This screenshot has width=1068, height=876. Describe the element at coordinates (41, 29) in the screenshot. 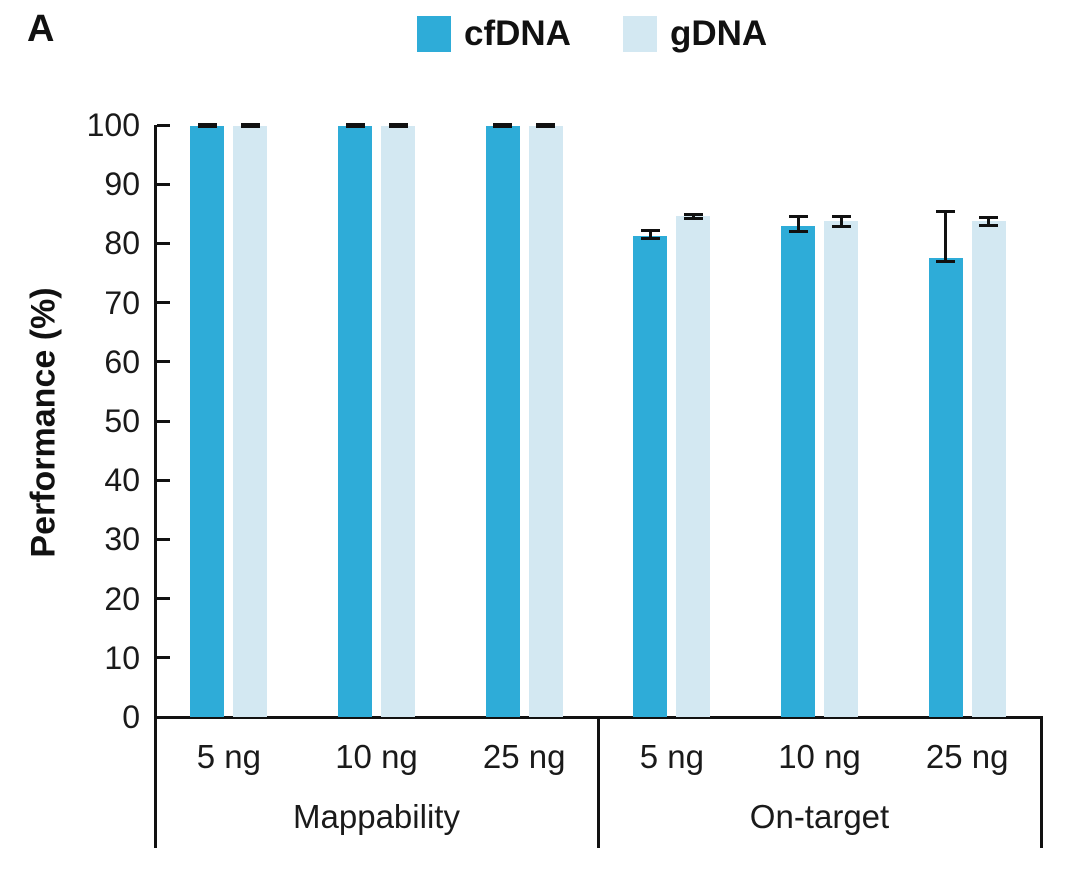

I see `panel-label: A` at that location.